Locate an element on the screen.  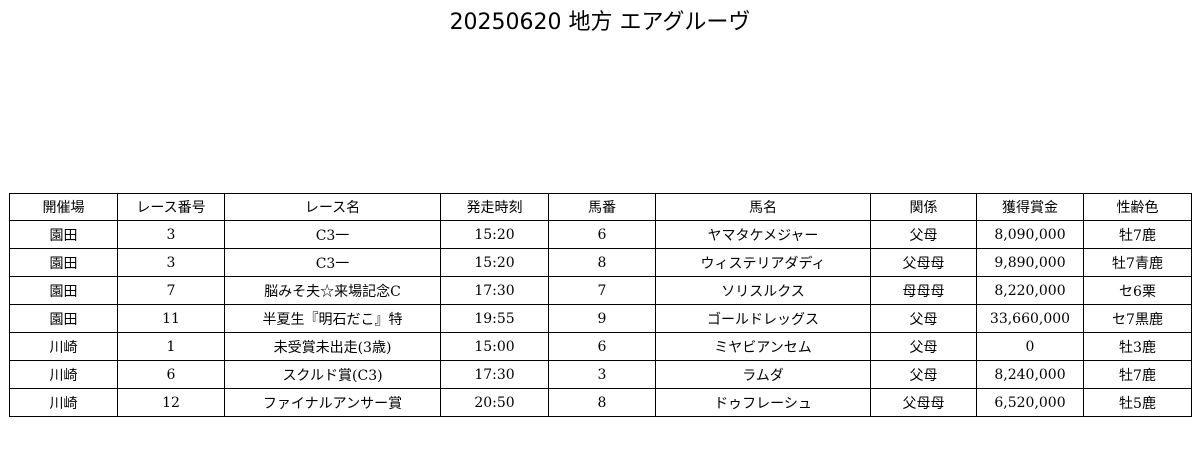
header-horse-number: 馬番 is located at coordinates (602, 207).